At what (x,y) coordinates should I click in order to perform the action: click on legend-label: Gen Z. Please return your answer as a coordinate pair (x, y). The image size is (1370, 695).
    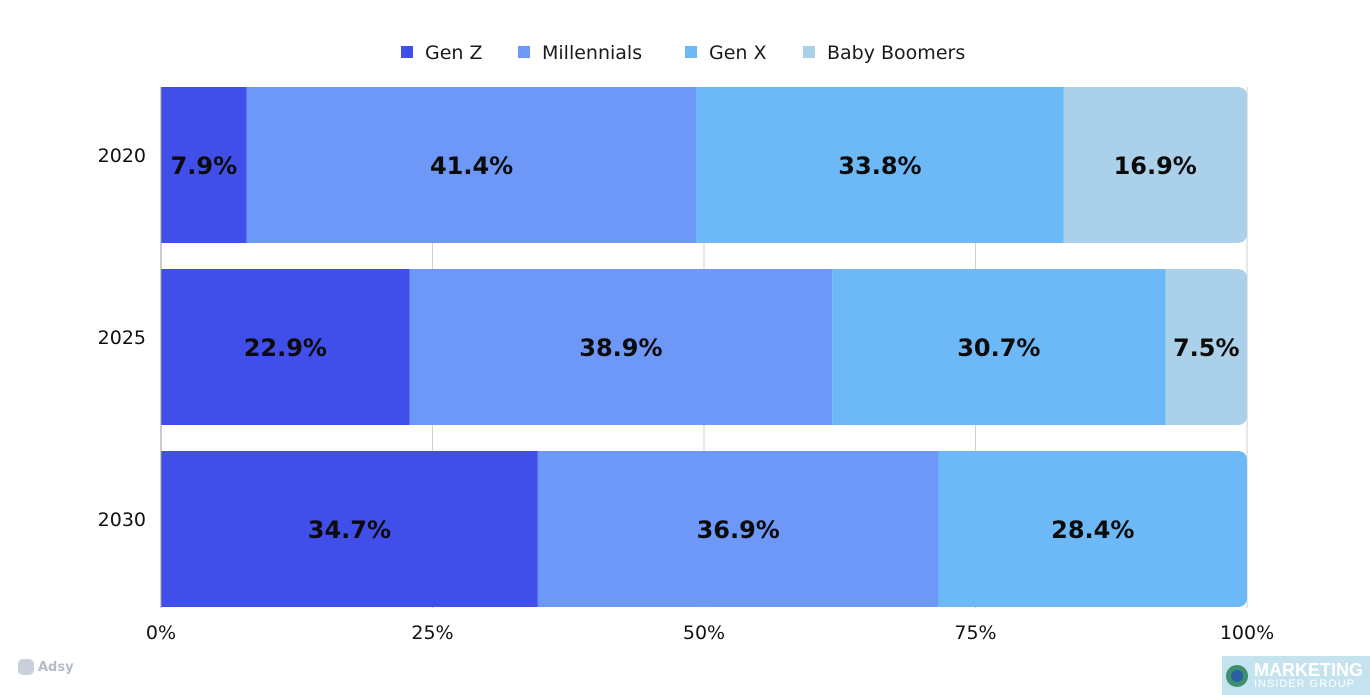
    Looking at the image, I should click on (454, 53).